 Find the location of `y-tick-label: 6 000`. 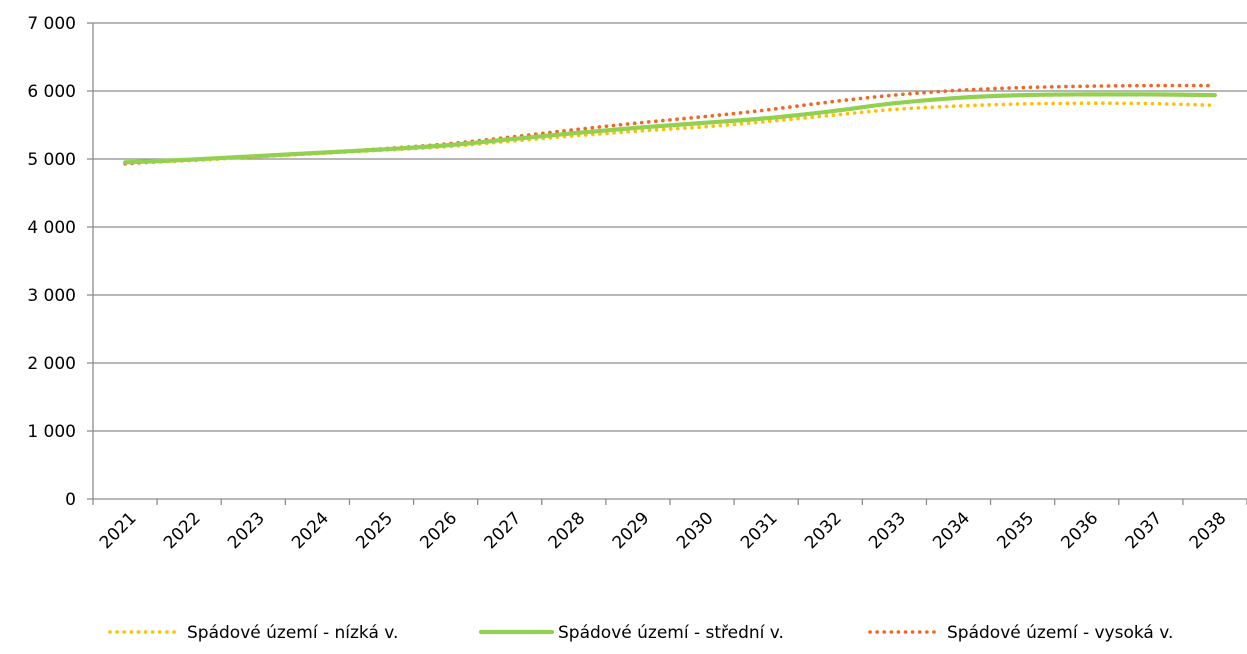

y-tick-label: 6 000 is located at coordinates (51, 92).